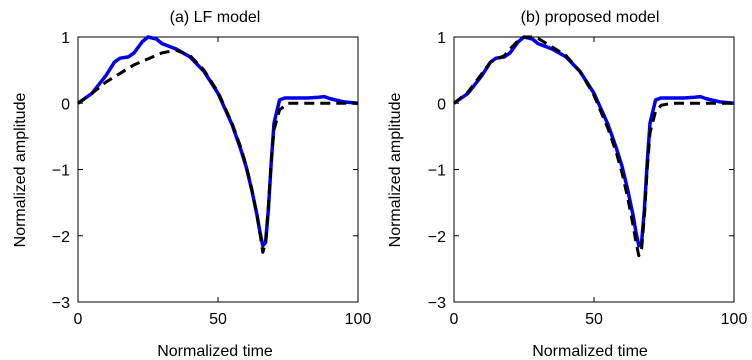 This screenshot has width=752, height=360. I want to click on panel-title: (a) LF model, so click(215, 17).